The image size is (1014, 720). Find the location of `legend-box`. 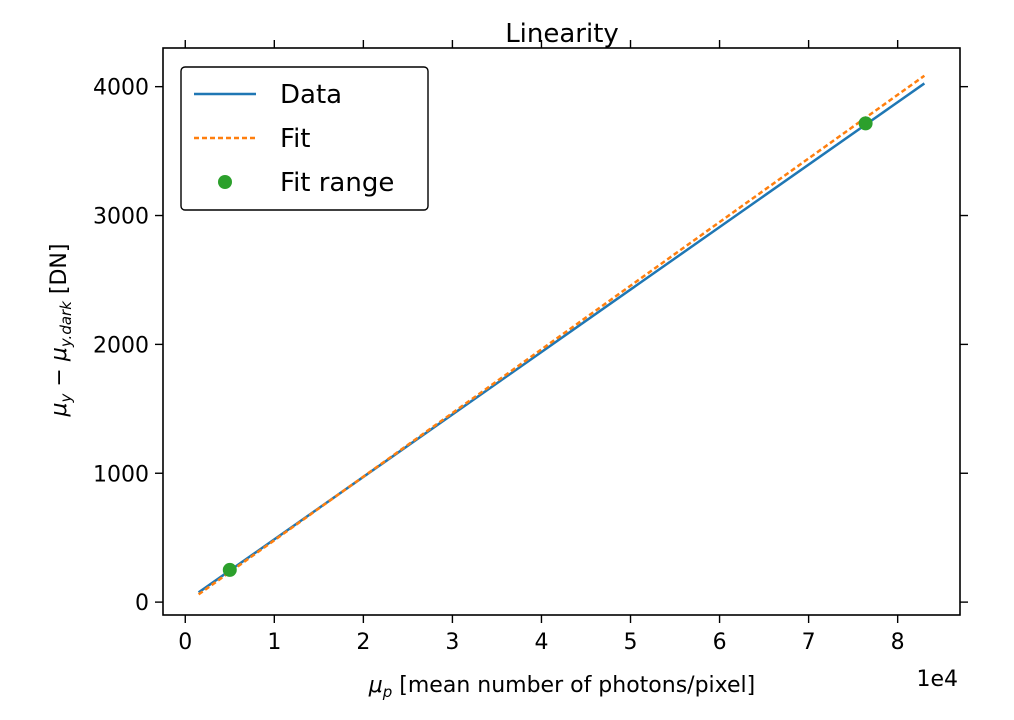

legend-box is located at coordinates (304, 138).